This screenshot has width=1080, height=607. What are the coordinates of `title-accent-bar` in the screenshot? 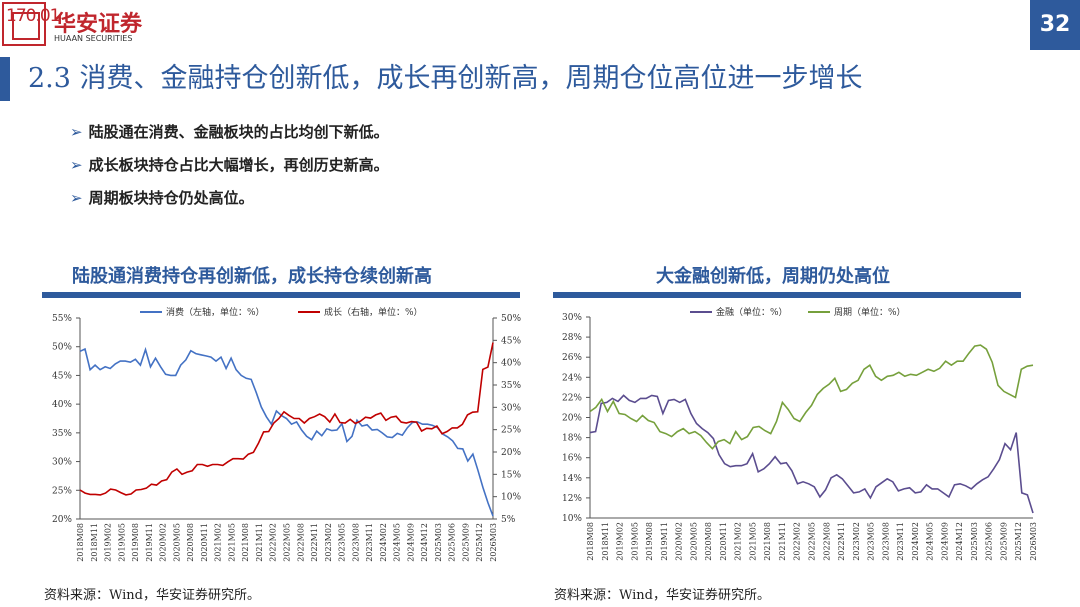 It's located at (5, 79).